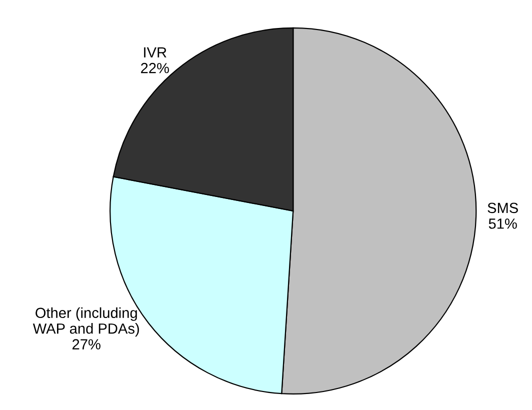 The width and height of the screenshot is (532, 410). What do you see at coordinates (503, 208) in the screenshot?
I see `slice-label: SMS` at bounding box center [503, 208].